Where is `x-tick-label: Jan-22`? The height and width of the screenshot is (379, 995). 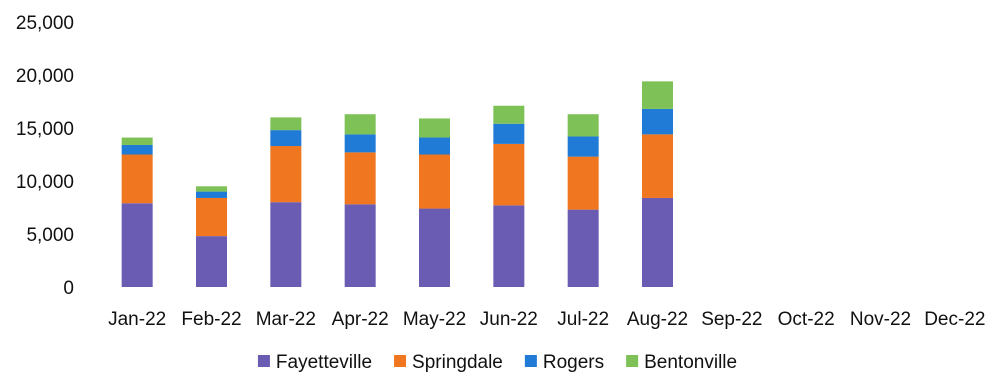 x-tick-label: Jan-22 is located at coordinates (137, 319).